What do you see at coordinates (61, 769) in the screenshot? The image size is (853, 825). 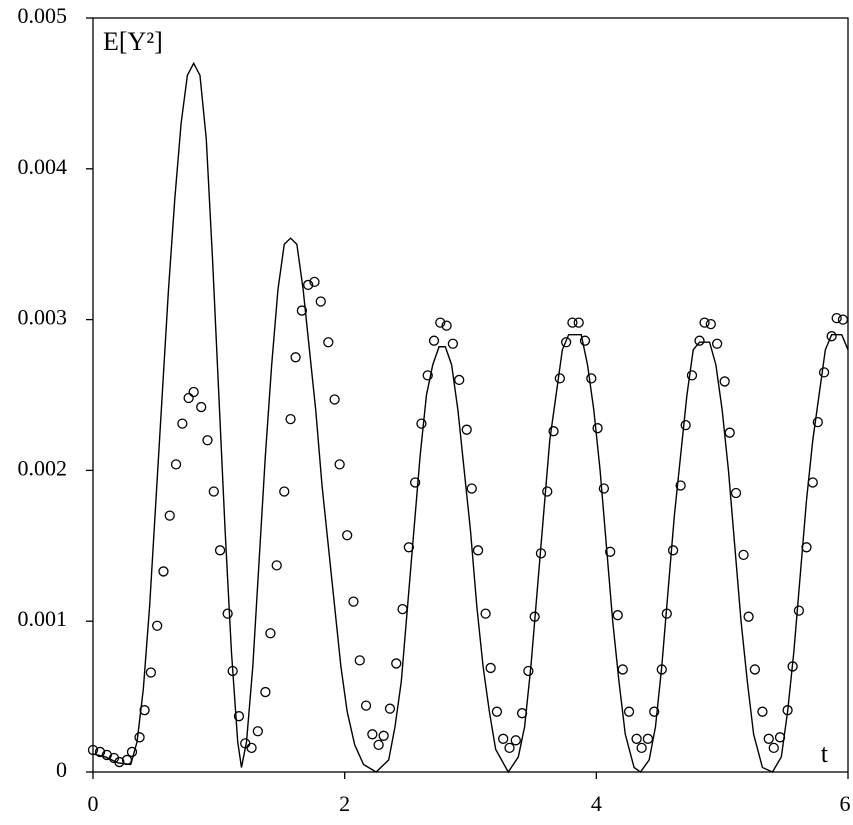 I see `y-tick-label: 0` at bounding box center [61, 769].